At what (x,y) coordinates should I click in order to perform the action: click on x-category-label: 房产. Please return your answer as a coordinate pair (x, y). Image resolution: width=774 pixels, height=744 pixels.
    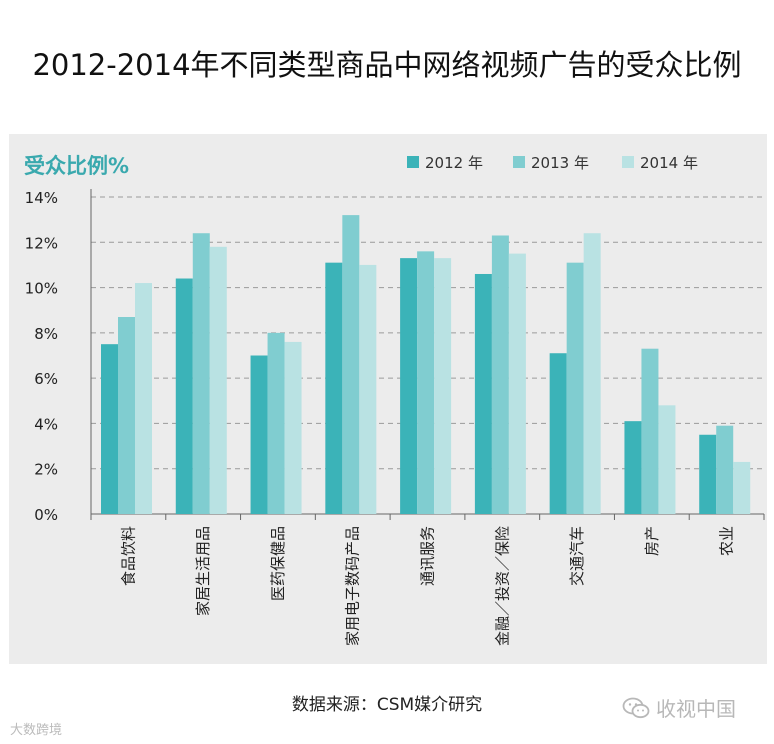
    Looking at the image, I should click on (652, 541).